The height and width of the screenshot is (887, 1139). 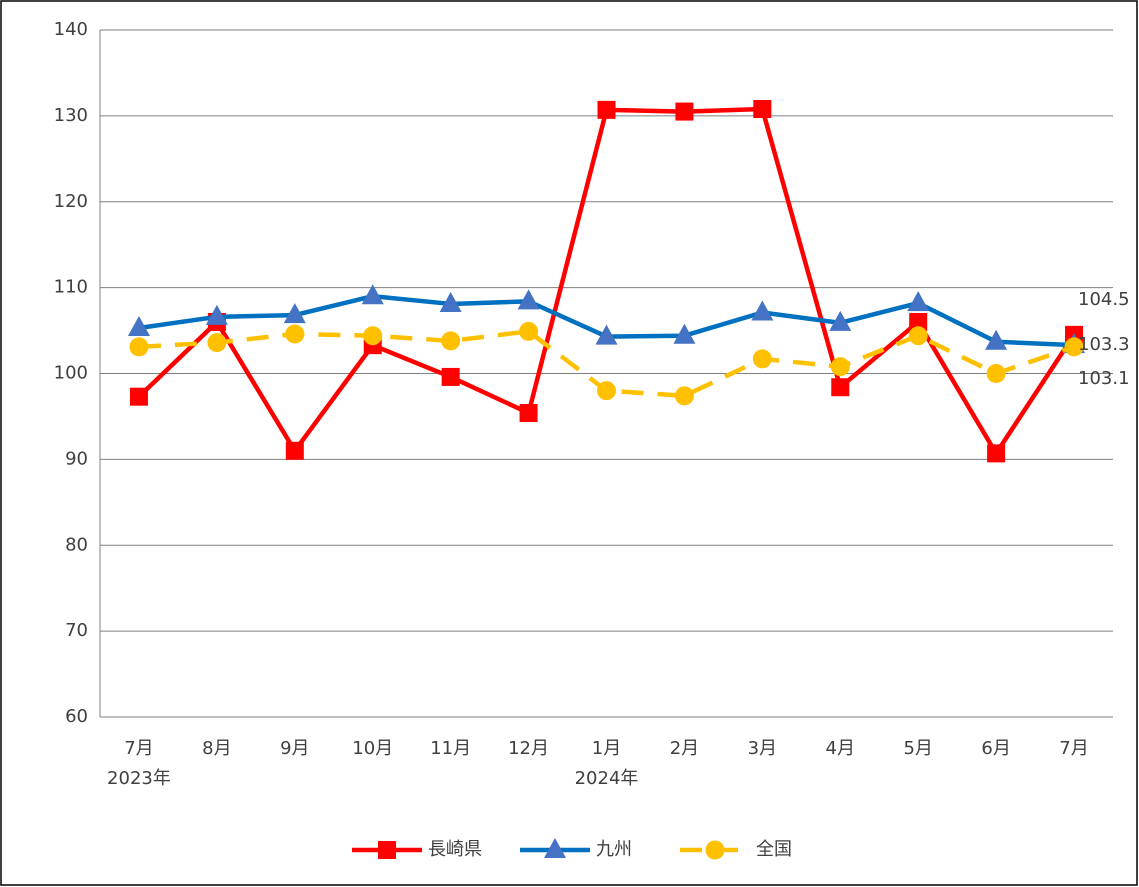 What do you see at coordinates (455, 849) in the screenshot?
I see `legend-label: 長崎県` at bounding box center [455, 849].